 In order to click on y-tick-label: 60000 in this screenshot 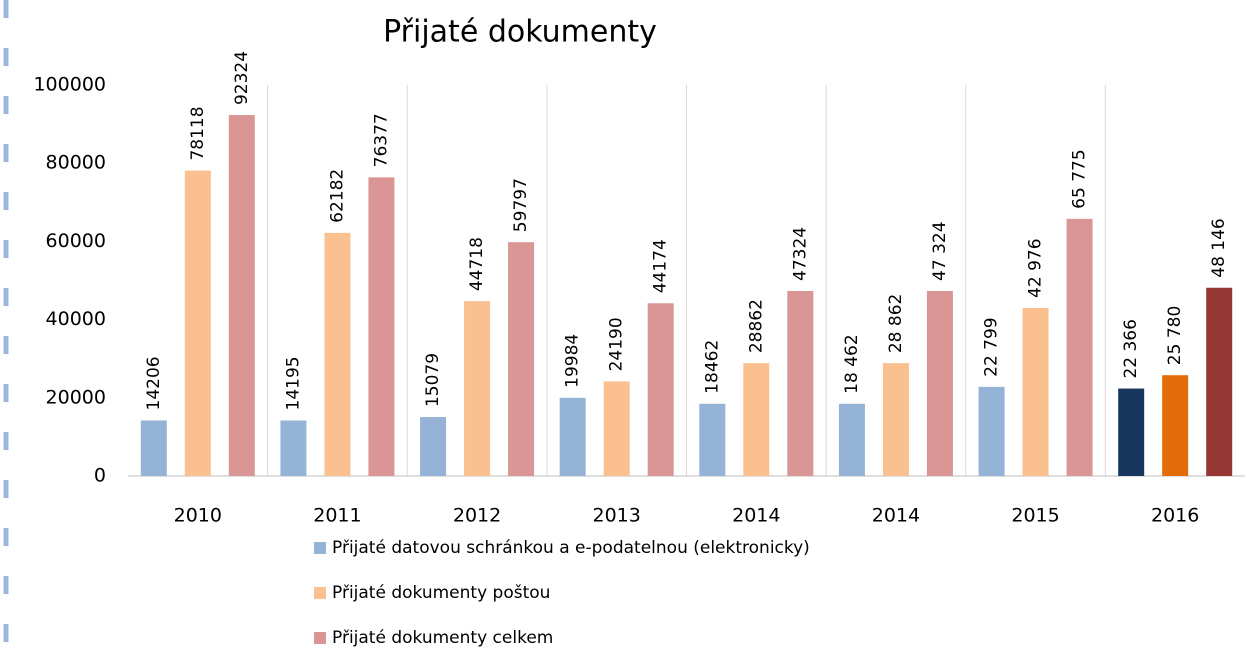, I will do `click(76, 241)`.